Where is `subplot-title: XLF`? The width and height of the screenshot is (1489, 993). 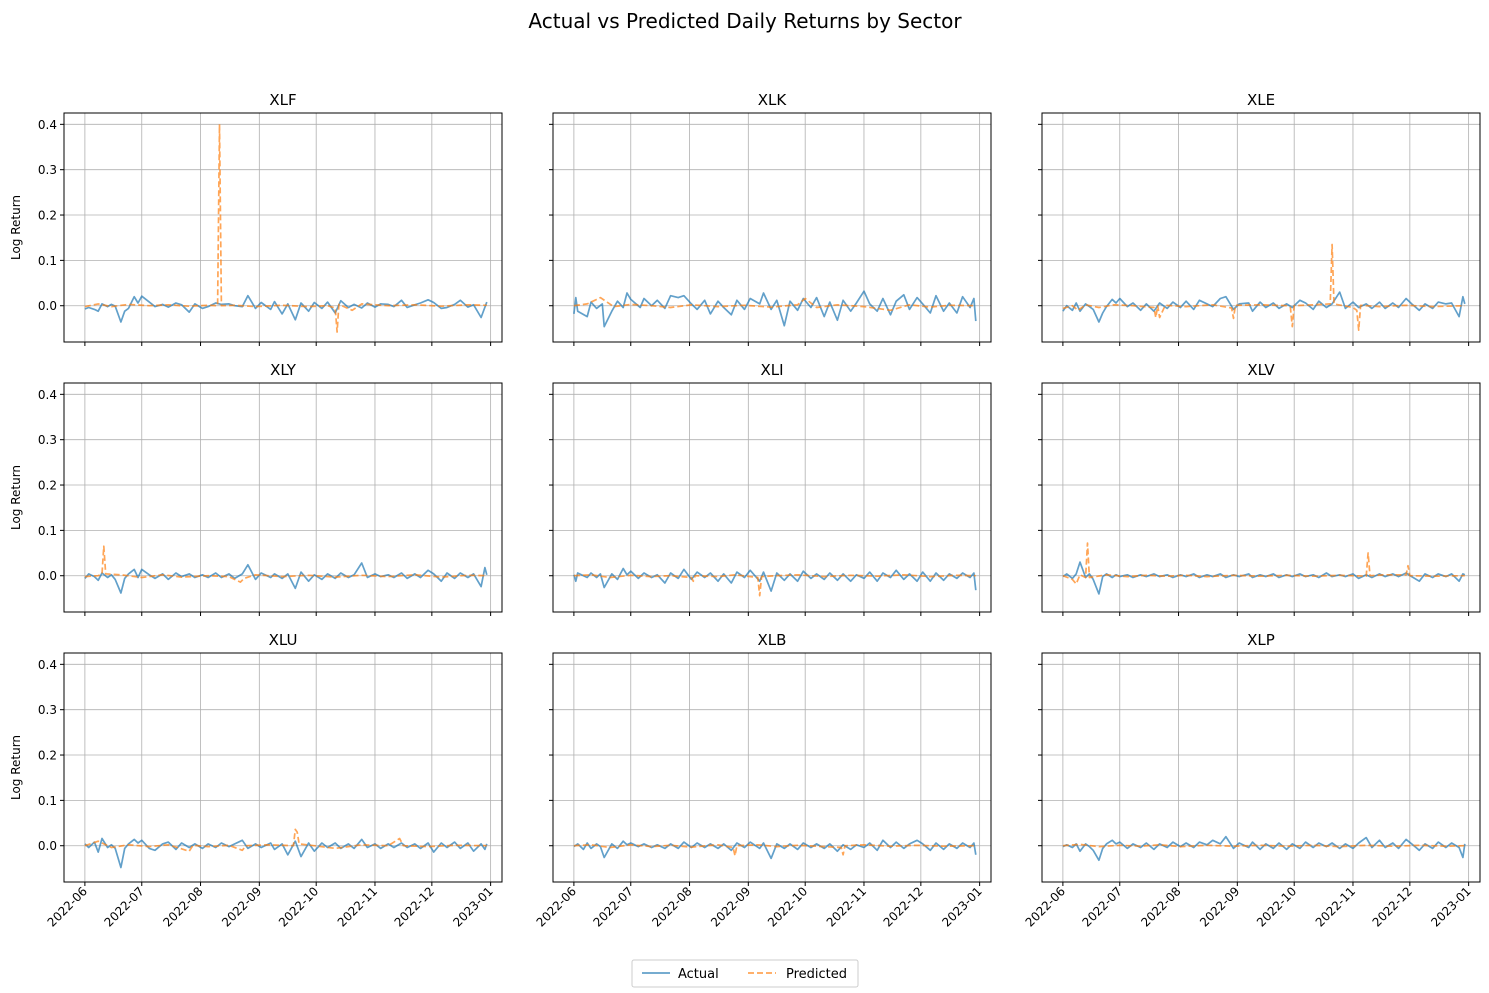 subplot-title: XLF is located at coordinates (282, 100).